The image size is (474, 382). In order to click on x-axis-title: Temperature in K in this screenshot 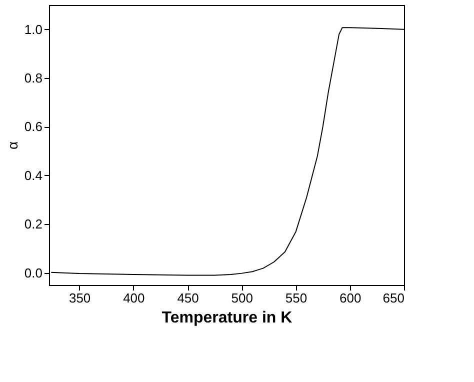, I will do `click(227, 318)`.